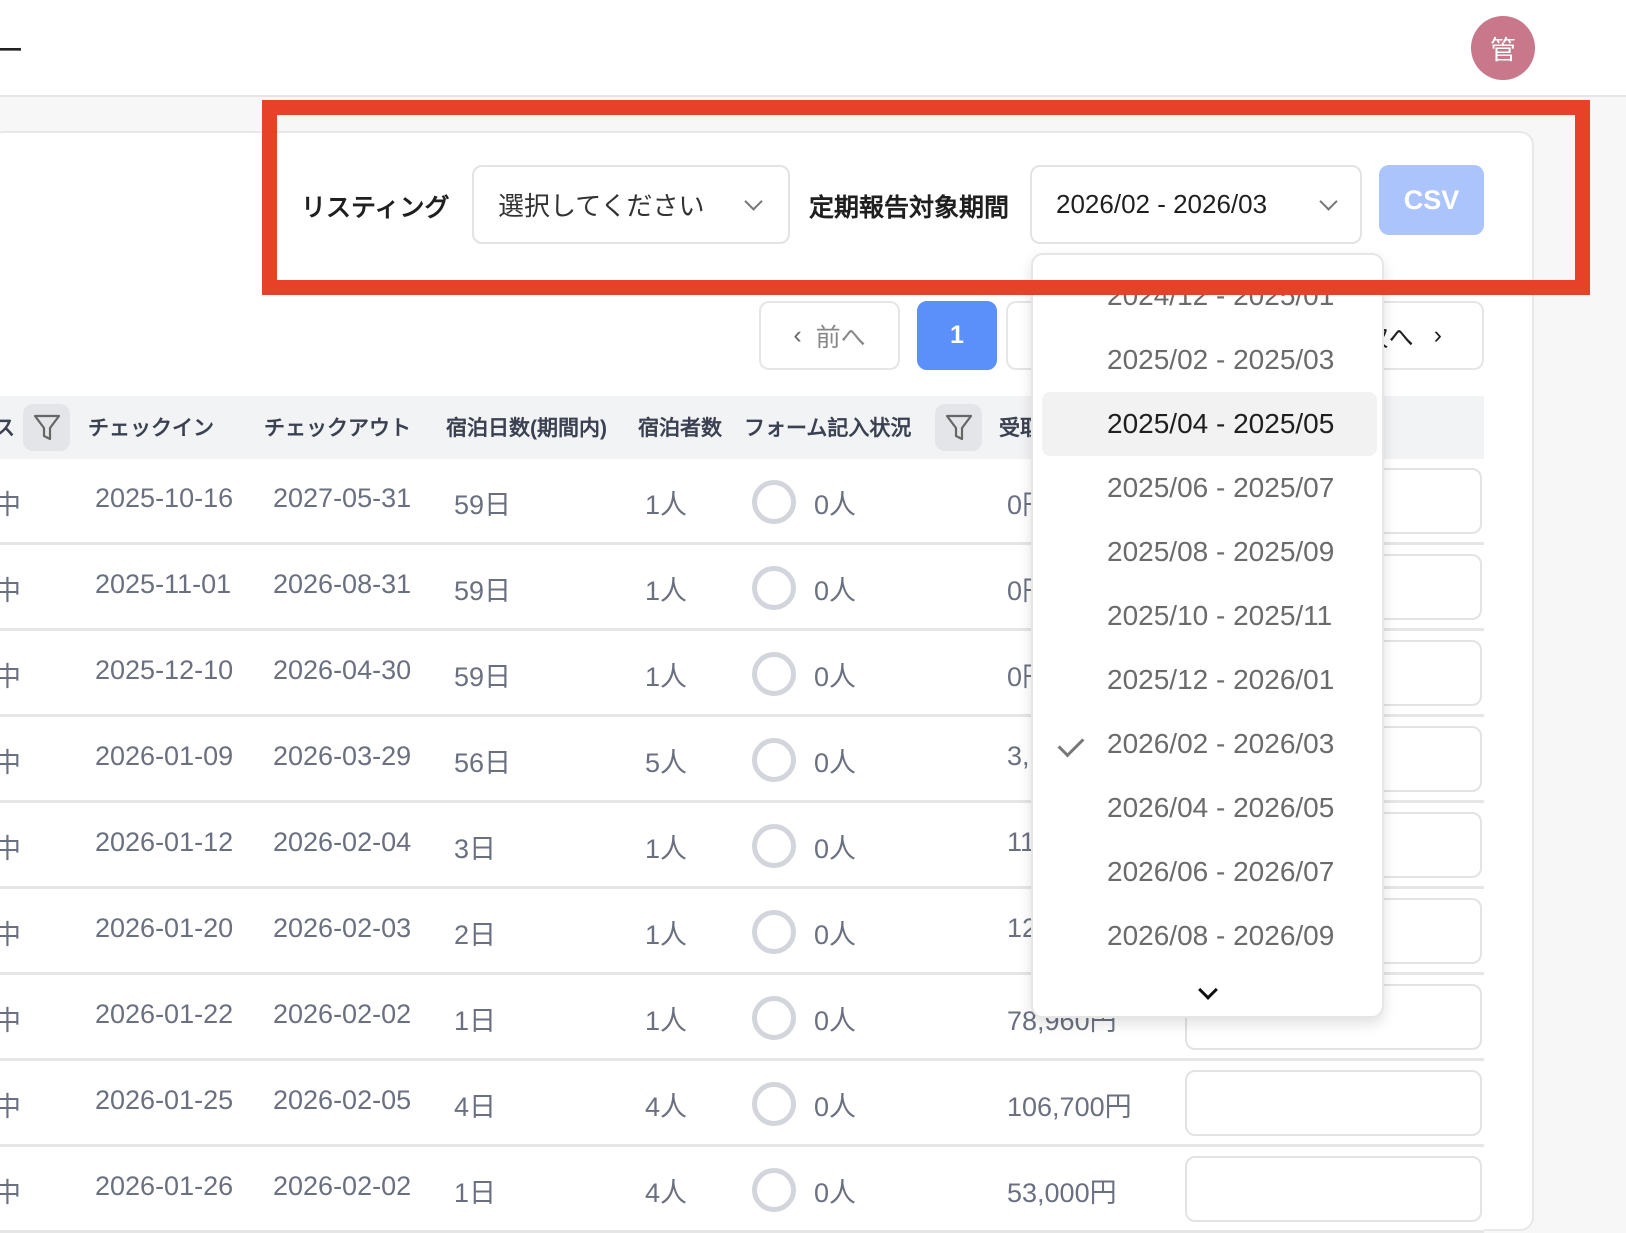 The width and height of the screenshot is (1626, 1233). I want to click on listing-select: 選択してください, so click(631, 204).